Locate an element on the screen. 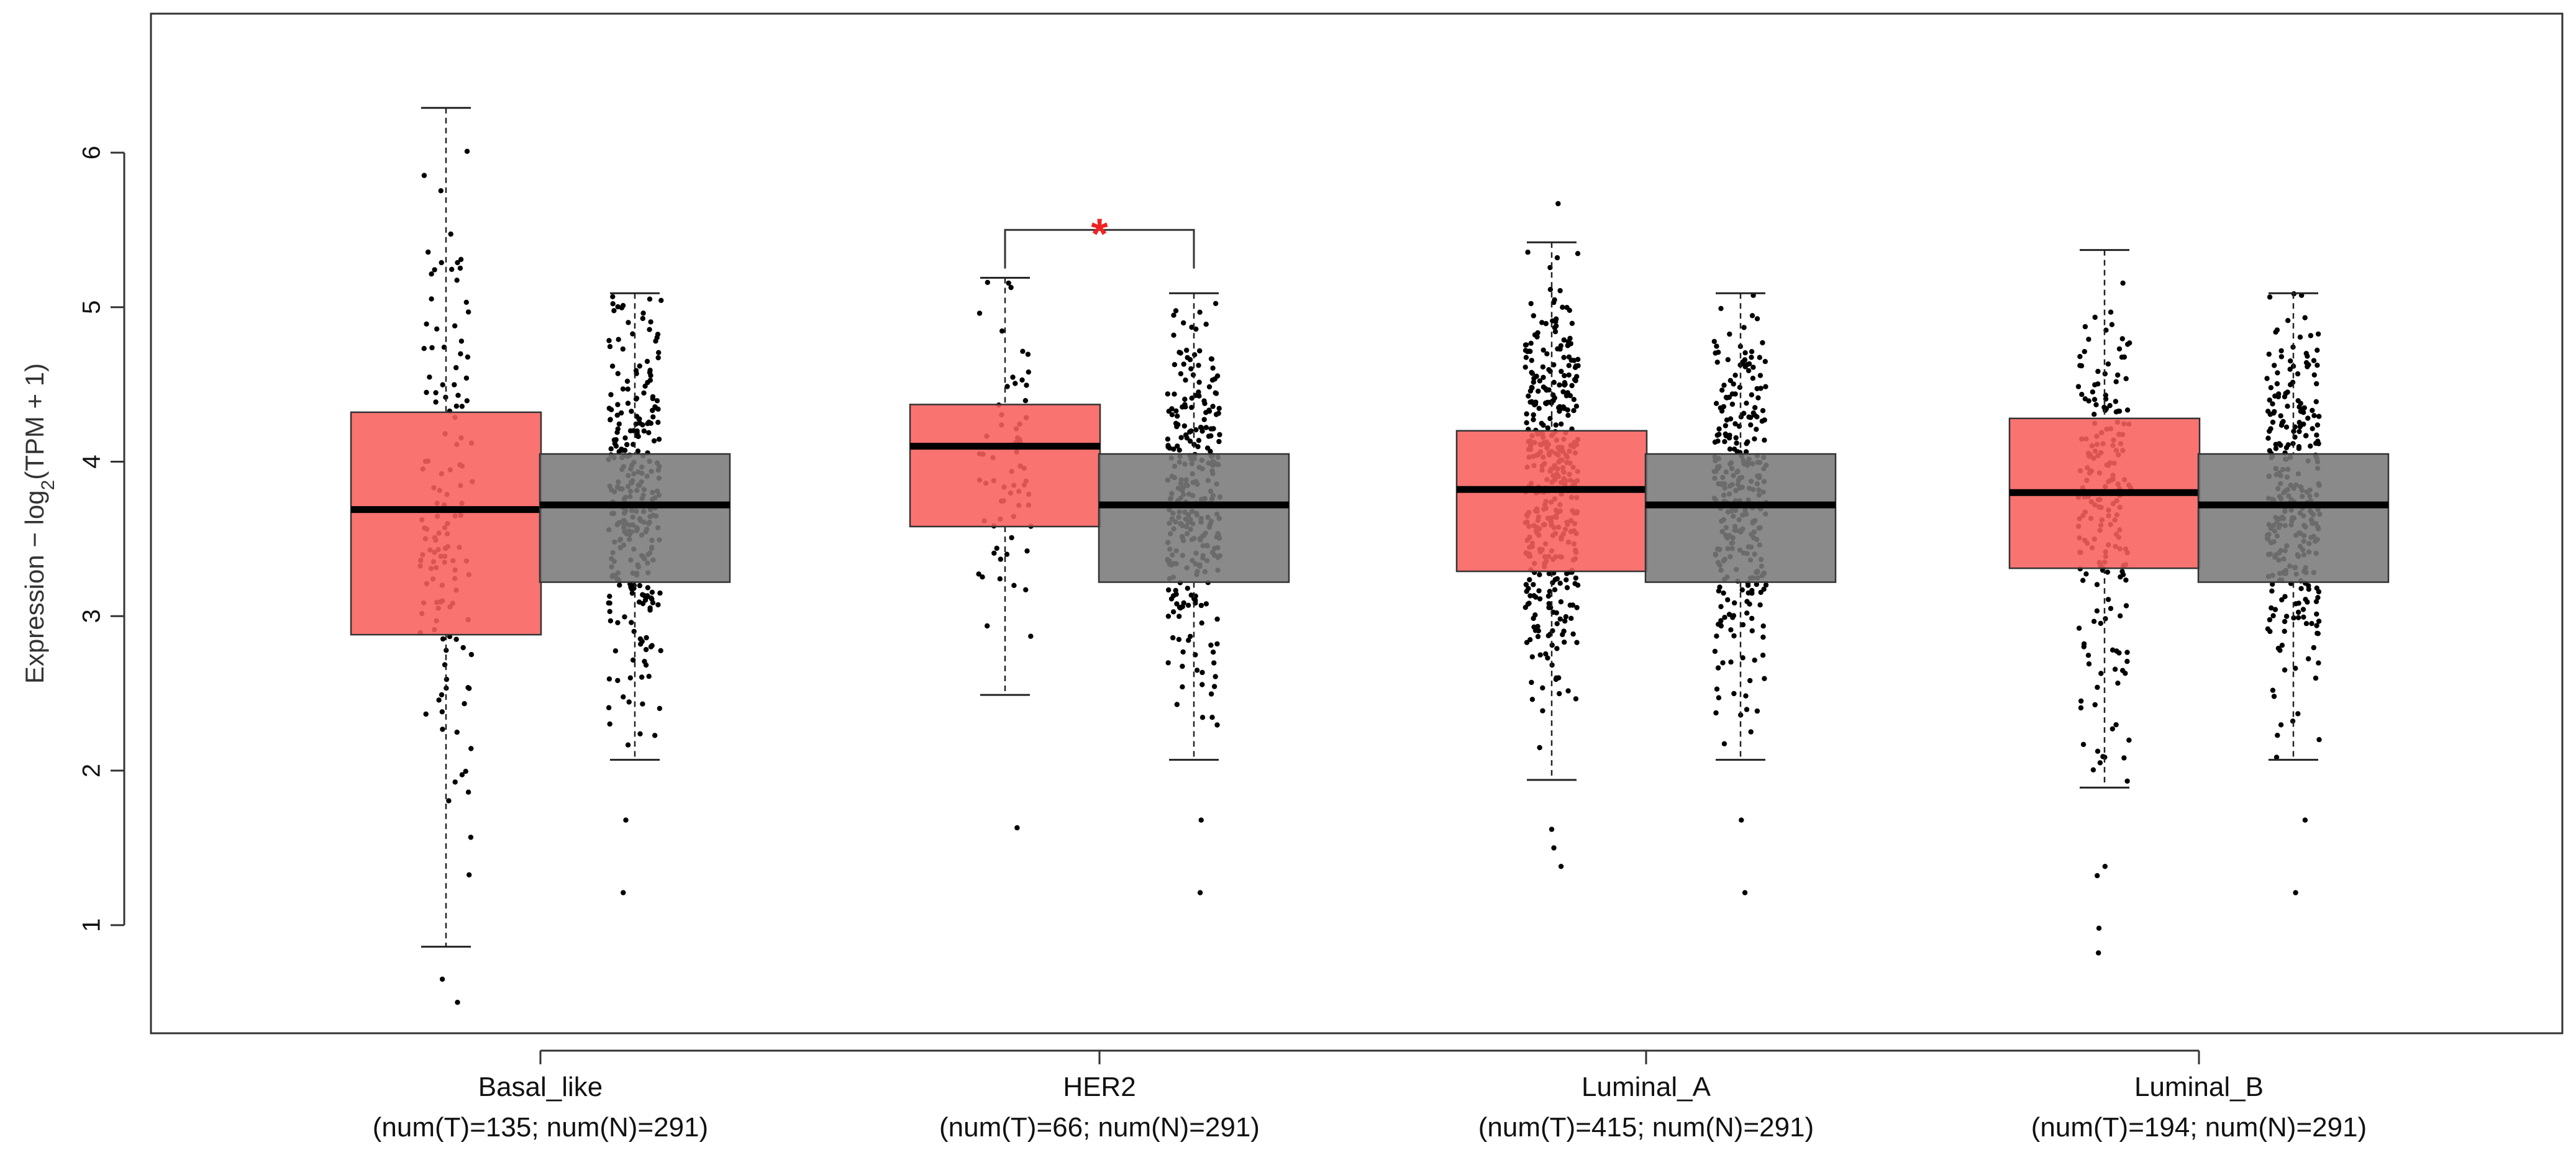 This screenshot has height=1150, width=2576. normal-outlier-point is located at coordinates (626, 820).